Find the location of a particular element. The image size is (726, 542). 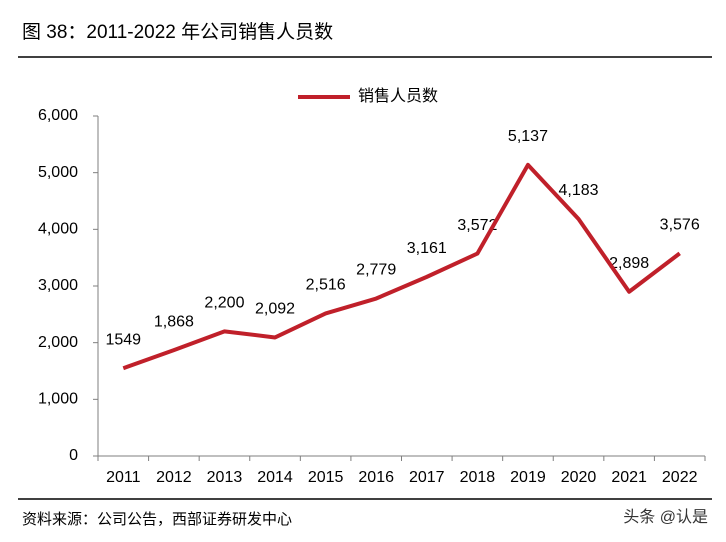

data-label: 2,898 is located at coordinates (629, 263).